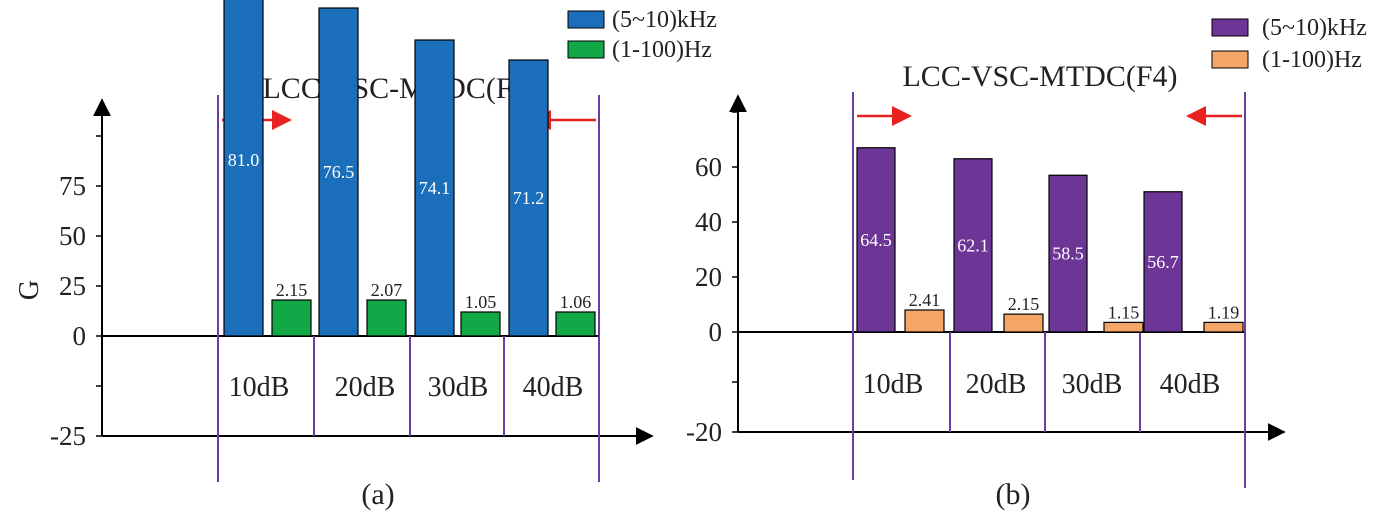 This screenshot has height=516, width=1400. What do you see at coordinates (72, 286) in the screenshot?
I see `y-tick-label: 25` at bounding box center [72, 286].